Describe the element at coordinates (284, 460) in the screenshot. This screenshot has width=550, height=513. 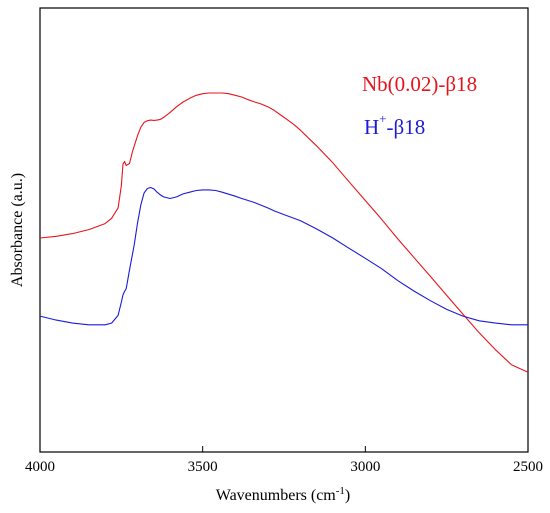
I see `x-axis-ticks: 4000 3500 3000 2500` at that location.